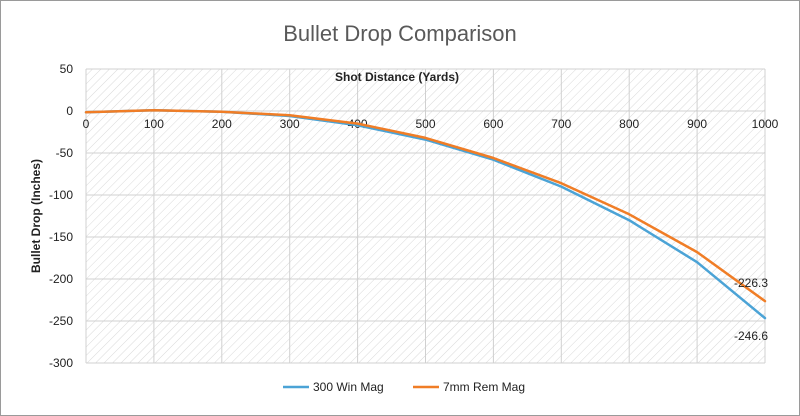  I want to click on x-tick-label: 900, so click(697, 124).